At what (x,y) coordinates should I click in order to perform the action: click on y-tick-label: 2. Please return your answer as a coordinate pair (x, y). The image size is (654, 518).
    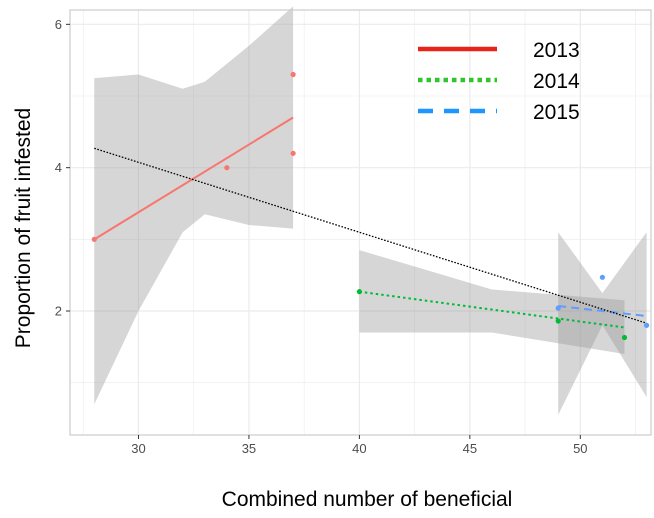
    Looking at the image, I should click on (58, 311).